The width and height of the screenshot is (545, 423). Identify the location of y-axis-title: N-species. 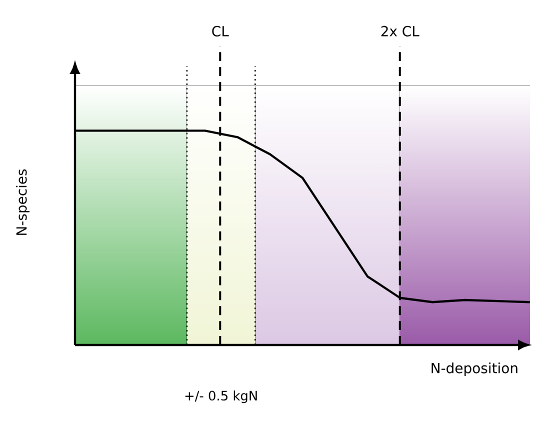
(23, 202).